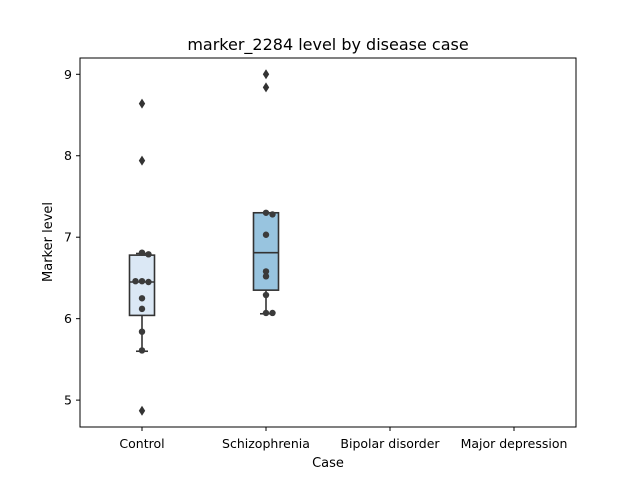  Describe the element at coordinates (514, 443) in the screenshot. I see `x-tick-label: Major depression` at that location.